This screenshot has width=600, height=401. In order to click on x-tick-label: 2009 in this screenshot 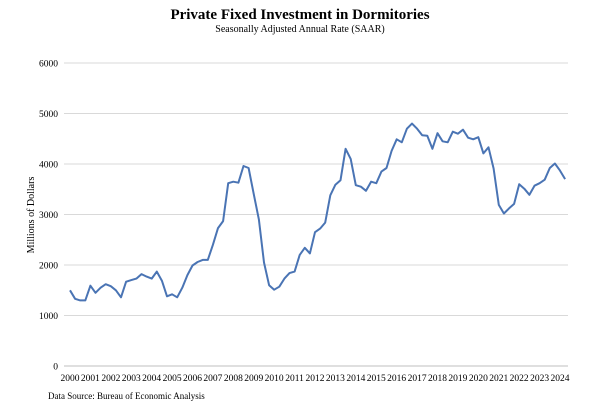, I will do `click(253, 379)`.